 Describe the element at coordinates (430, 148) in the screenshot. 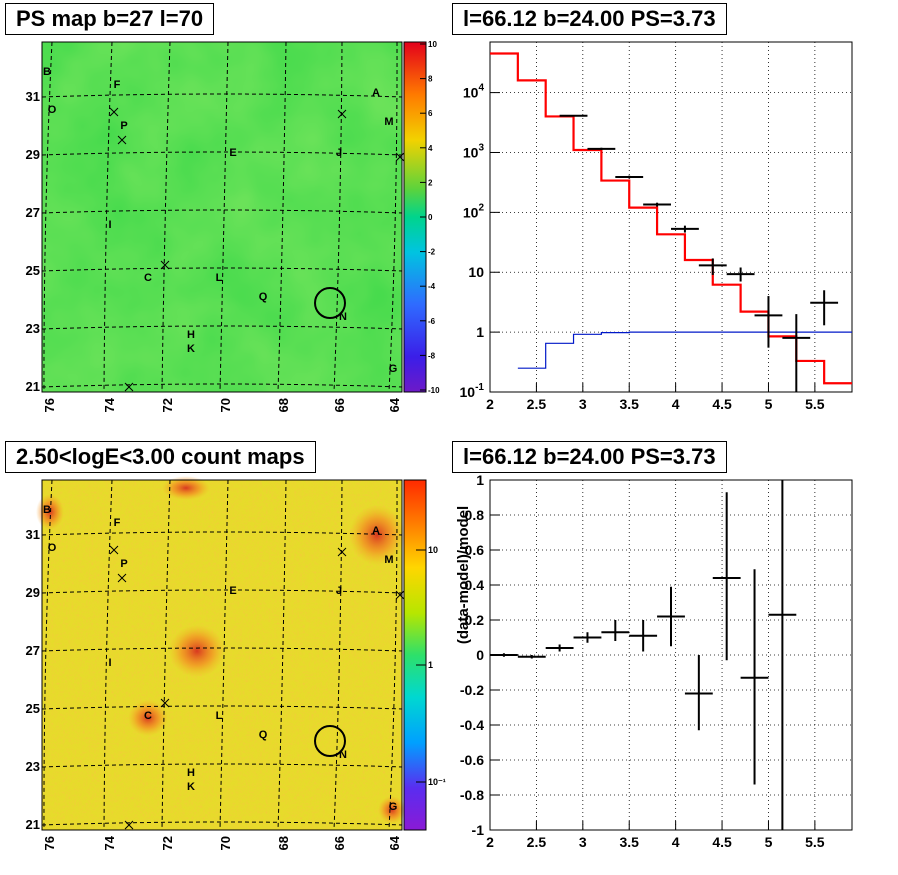

I see `colorbar-tick-label: 4` at that location.